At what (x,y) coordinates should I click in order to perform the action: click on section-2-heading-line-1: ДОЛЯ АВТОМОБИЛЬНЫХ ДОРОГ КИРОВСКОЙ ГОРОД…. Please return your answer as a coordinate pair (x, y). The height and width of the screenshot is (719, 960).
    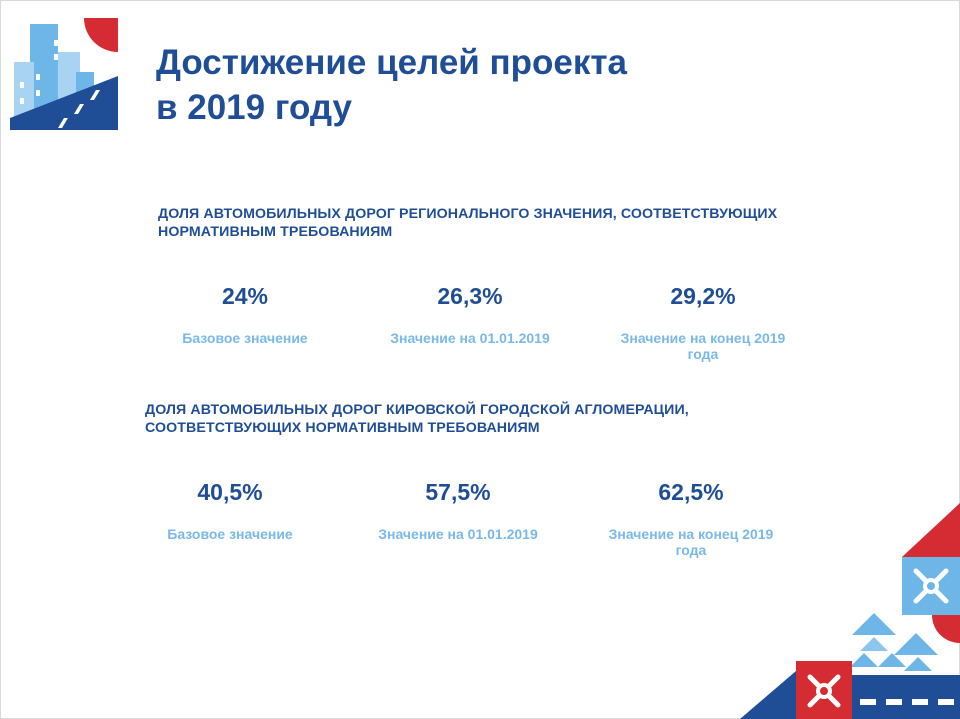
    Looking at the image, I should click on (417, 410).